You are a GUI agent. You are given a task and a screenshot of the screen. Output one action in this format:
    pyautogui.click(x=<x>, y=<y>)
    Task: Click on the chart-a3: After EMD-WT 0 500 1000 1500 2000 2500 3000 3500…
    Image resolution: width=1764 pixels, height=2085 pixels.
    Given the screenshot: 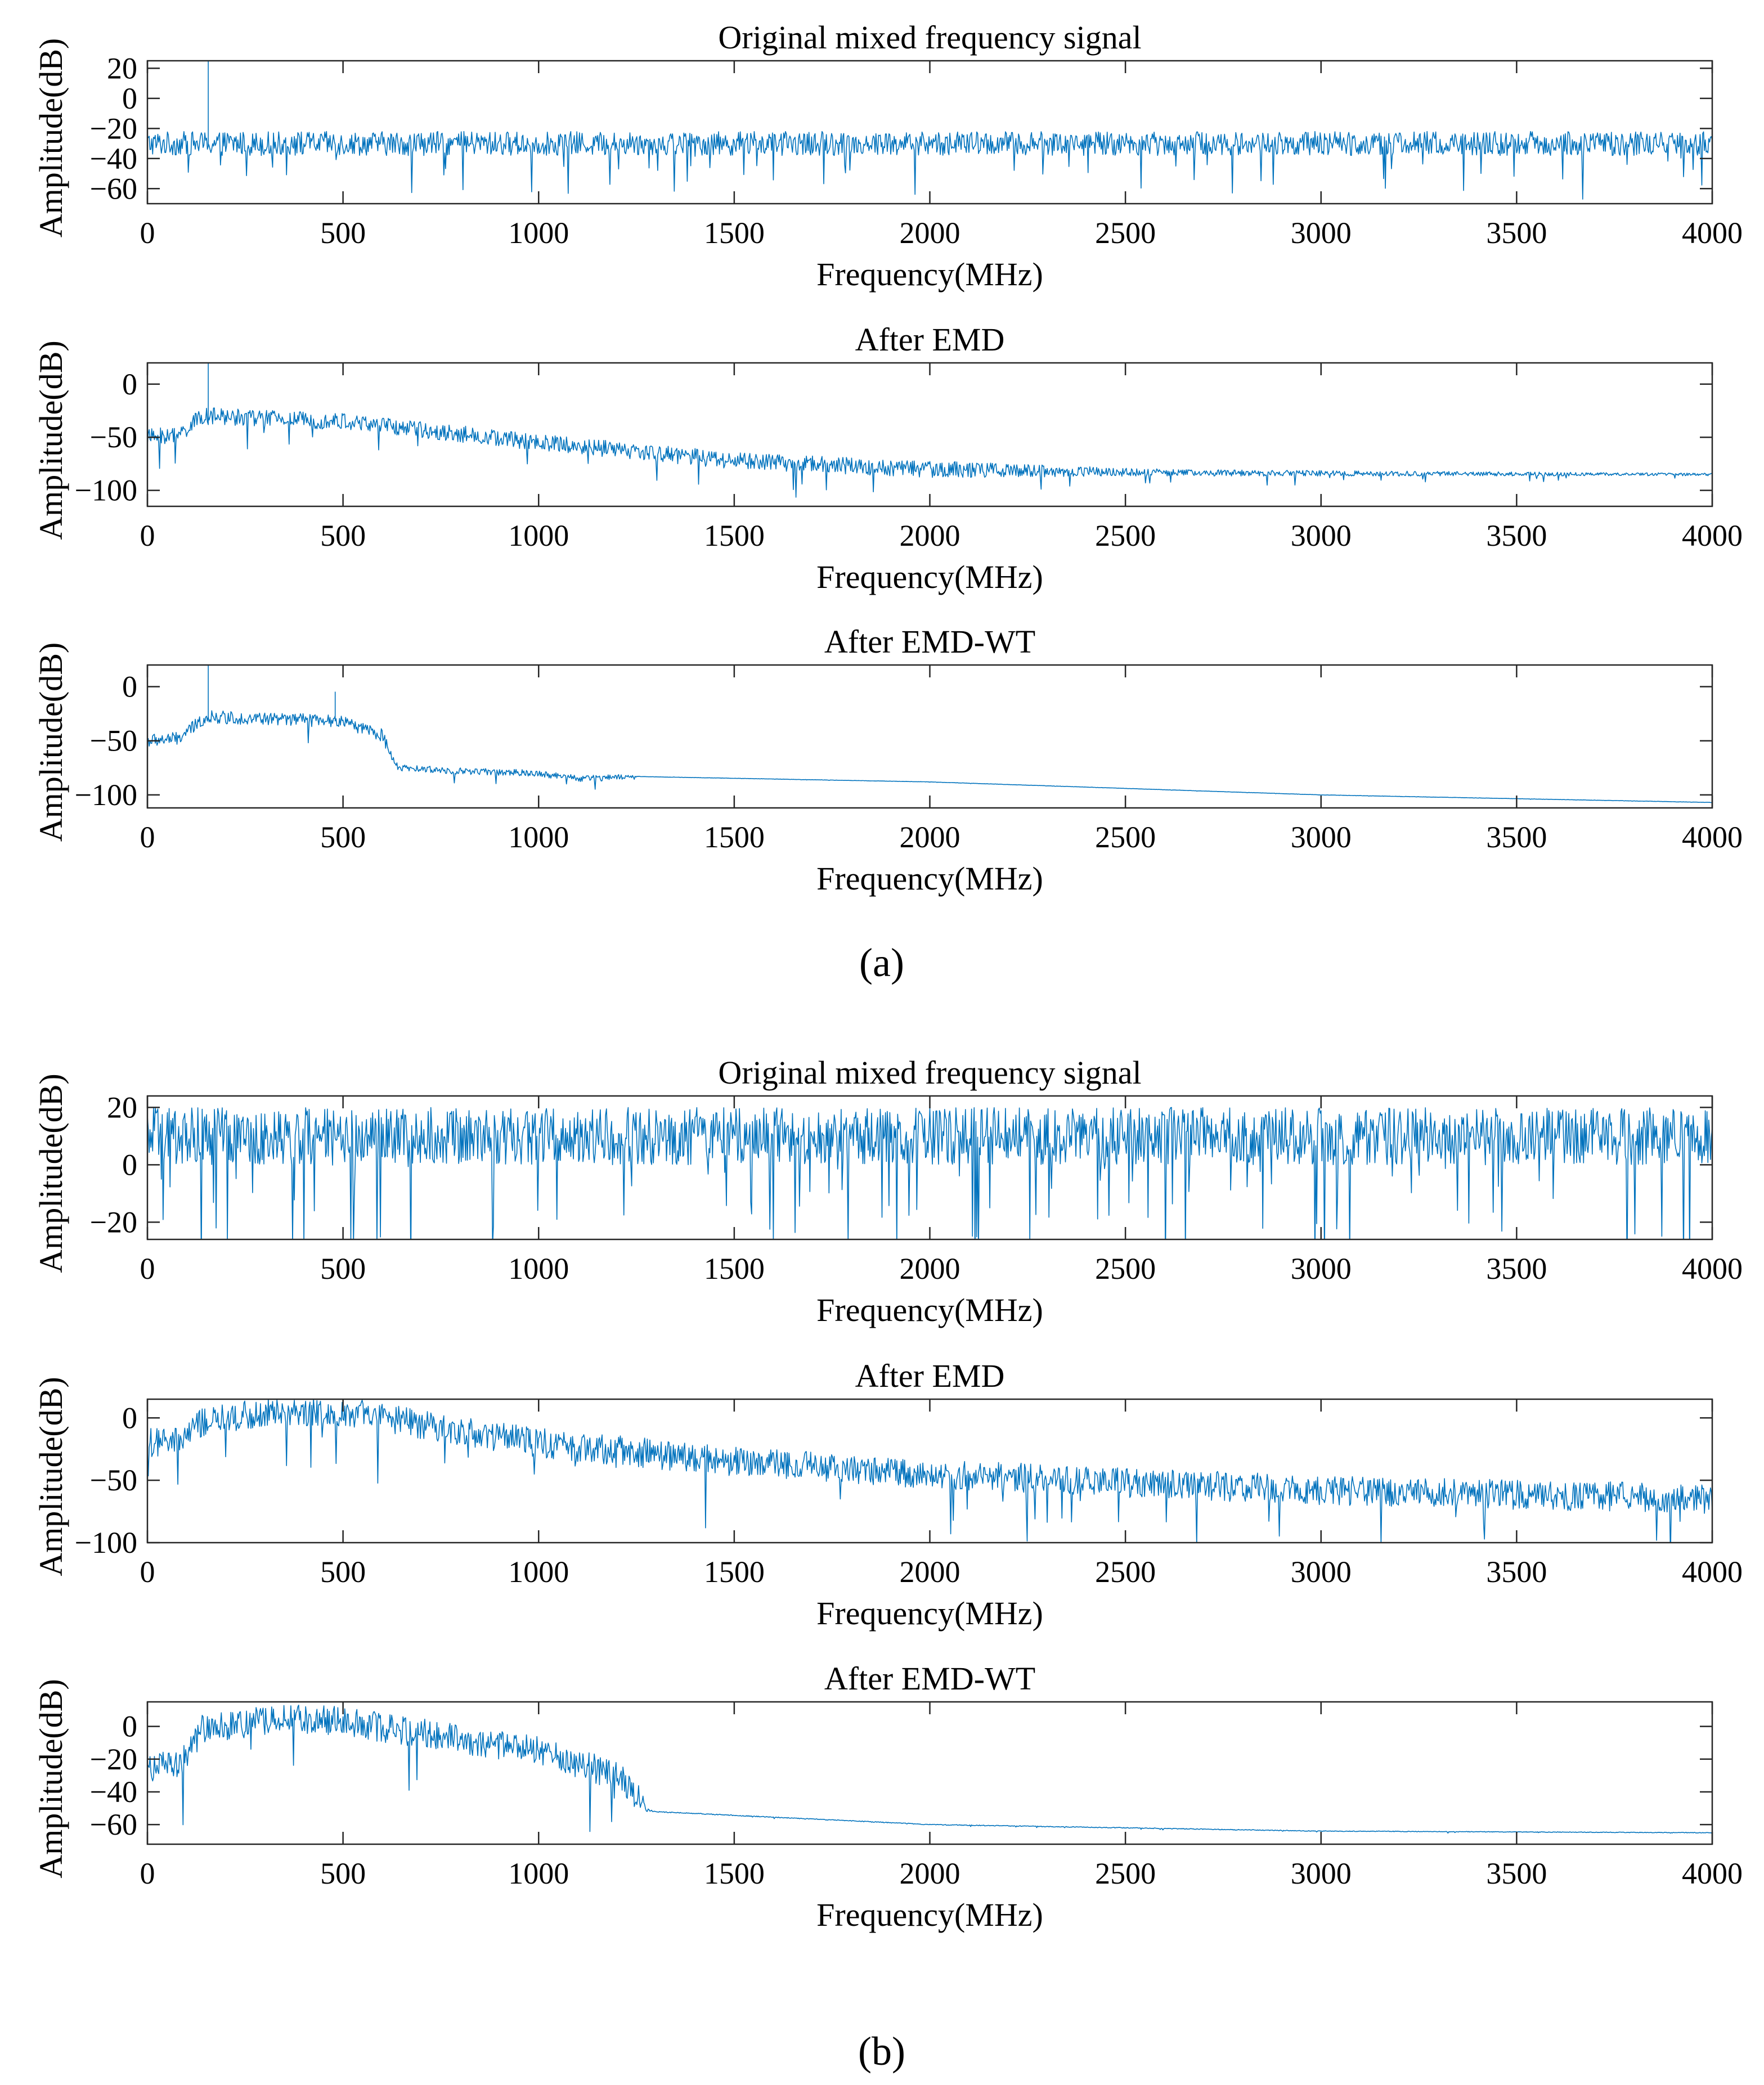 What is the action you would take?
    pyautogui.click(x=888, y=760)
    